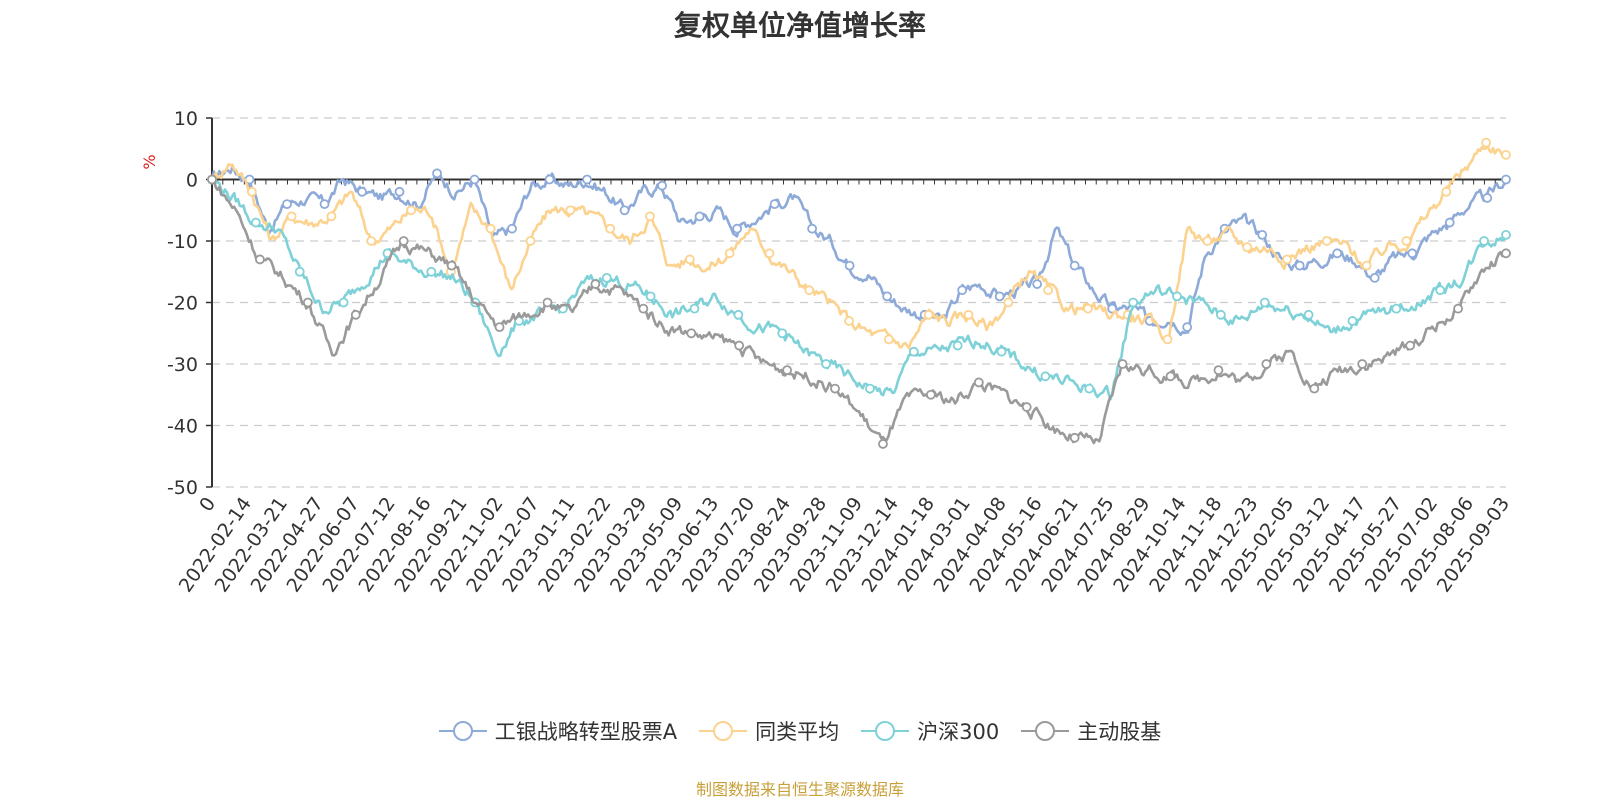 The height and width of the screenshot is (800, 1600). I want to click on y-tick-label: -40, so click(182, 427).